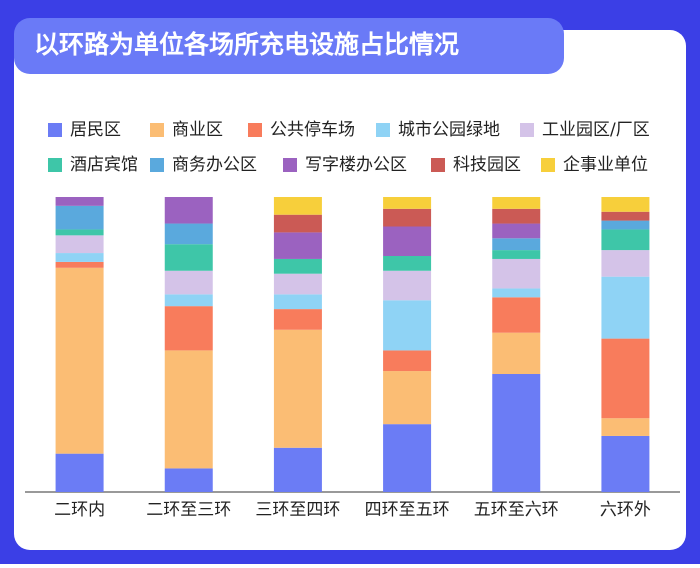  Describe the element at coordinates (596, 130) in the screenshot. I see `legend-label: 工业园区/厂区` at that location.